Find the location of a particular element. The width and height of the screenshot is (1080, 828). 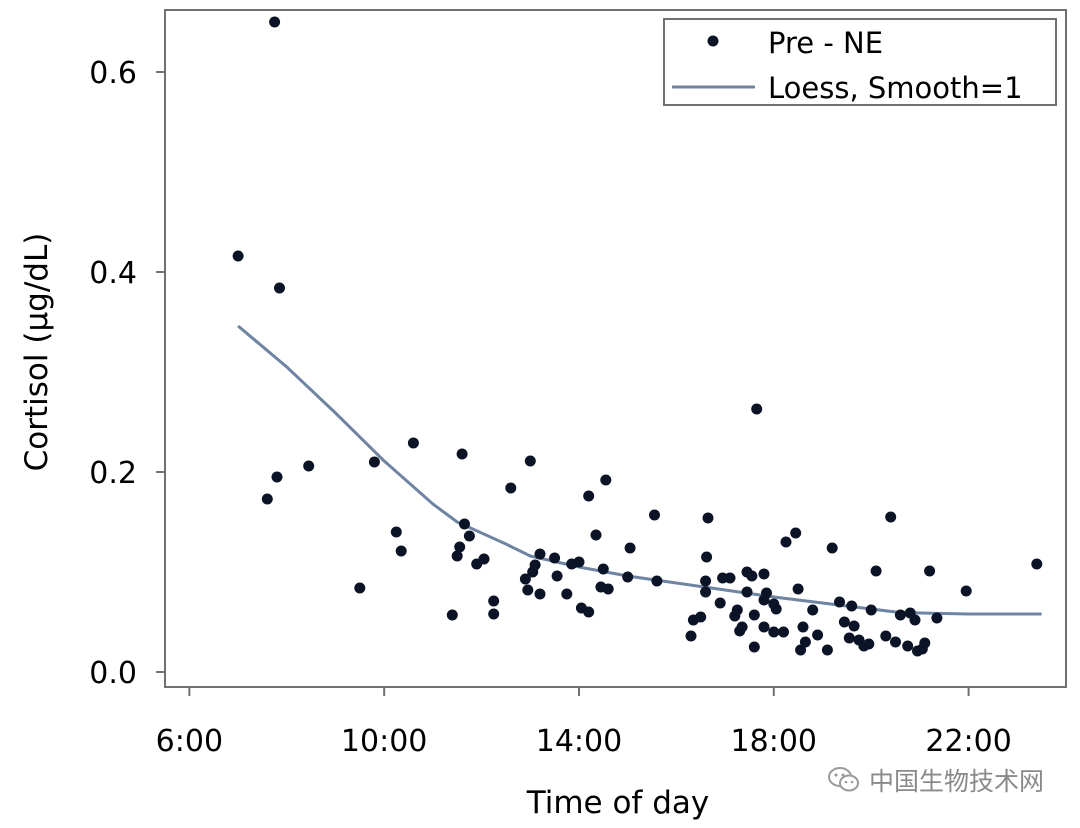

legend-label-line: Loess, Smooth=1 is located at coordinates (895, 88).